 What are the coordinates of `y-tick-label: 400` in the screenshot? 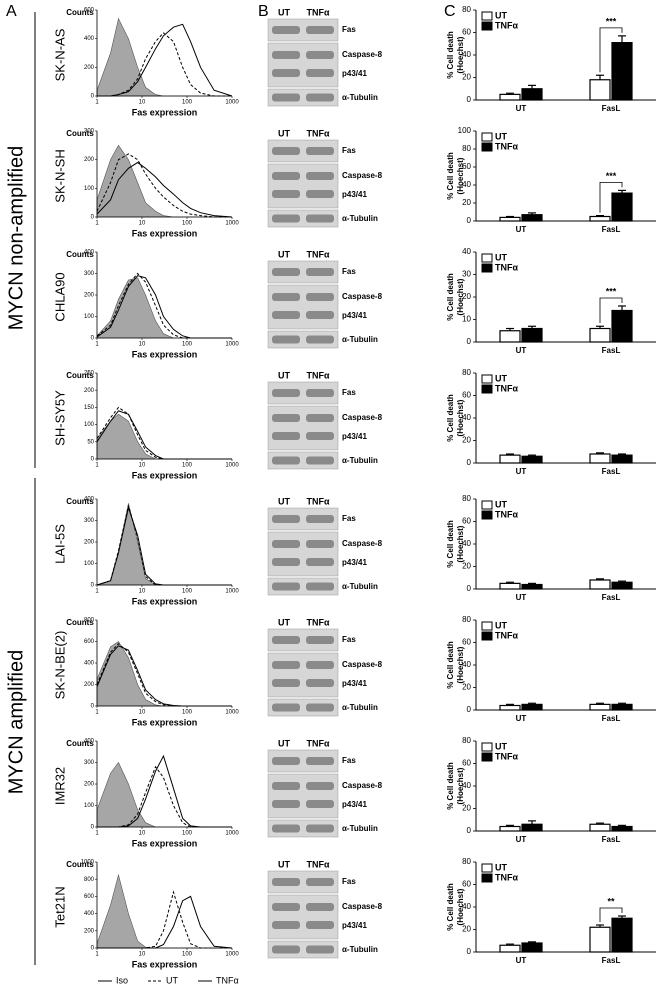 It's located at (89, 742).